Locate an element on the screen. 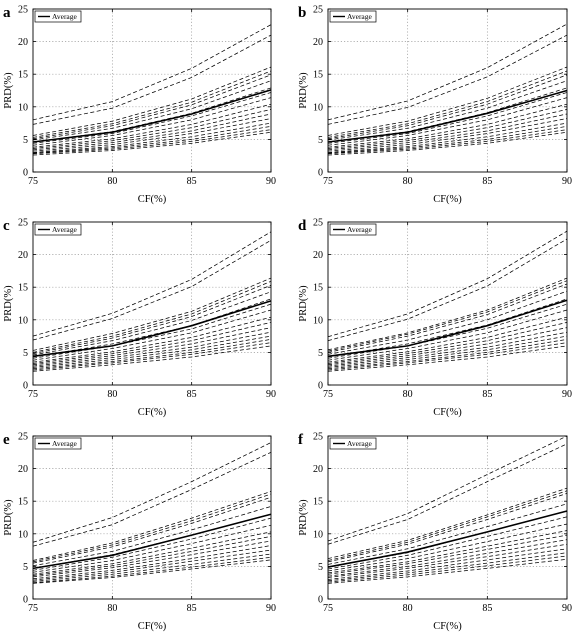  panel-letter: c is located at coordinates (6, 226).